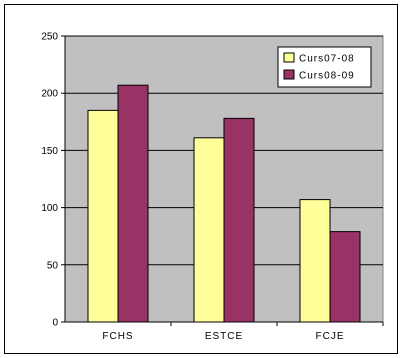 This screenshot has width=404, height=358. What do you see at coordinates (224, 336) in the screenshot?
I see `x-tick-label: ESTCE` at bounding box center [224, 336].